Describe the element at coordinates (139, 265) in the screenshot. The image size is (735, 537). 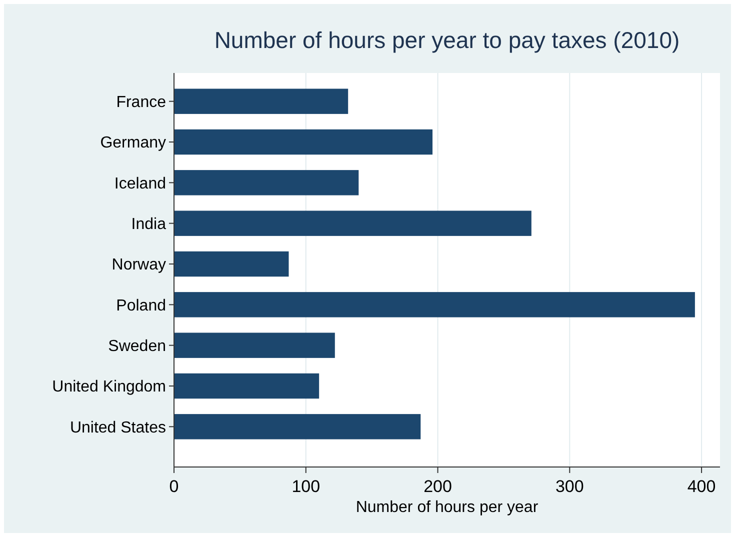
I see `y-tick-label: Norway` at that location.